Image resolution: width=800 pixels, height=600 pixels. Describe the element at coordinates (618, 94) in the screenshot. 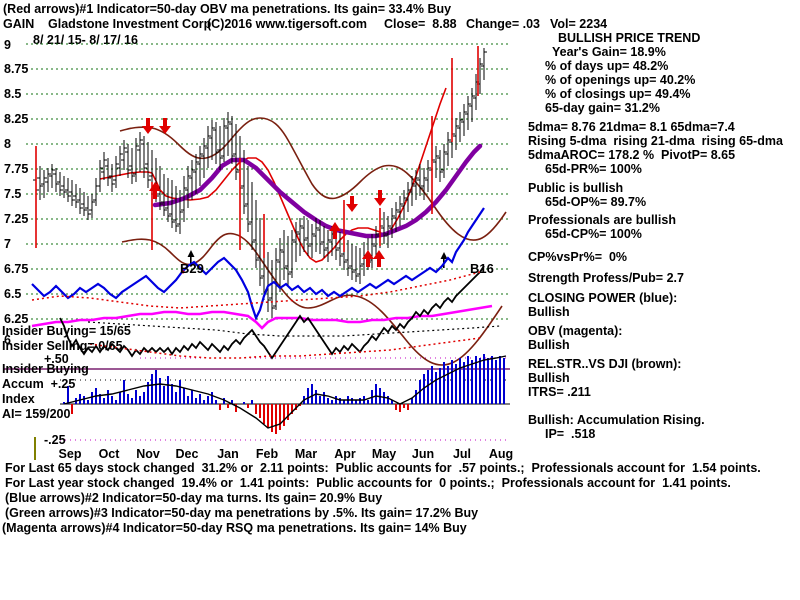

I see `panel-closings-up: % of closings up= 49.4%` at that location.